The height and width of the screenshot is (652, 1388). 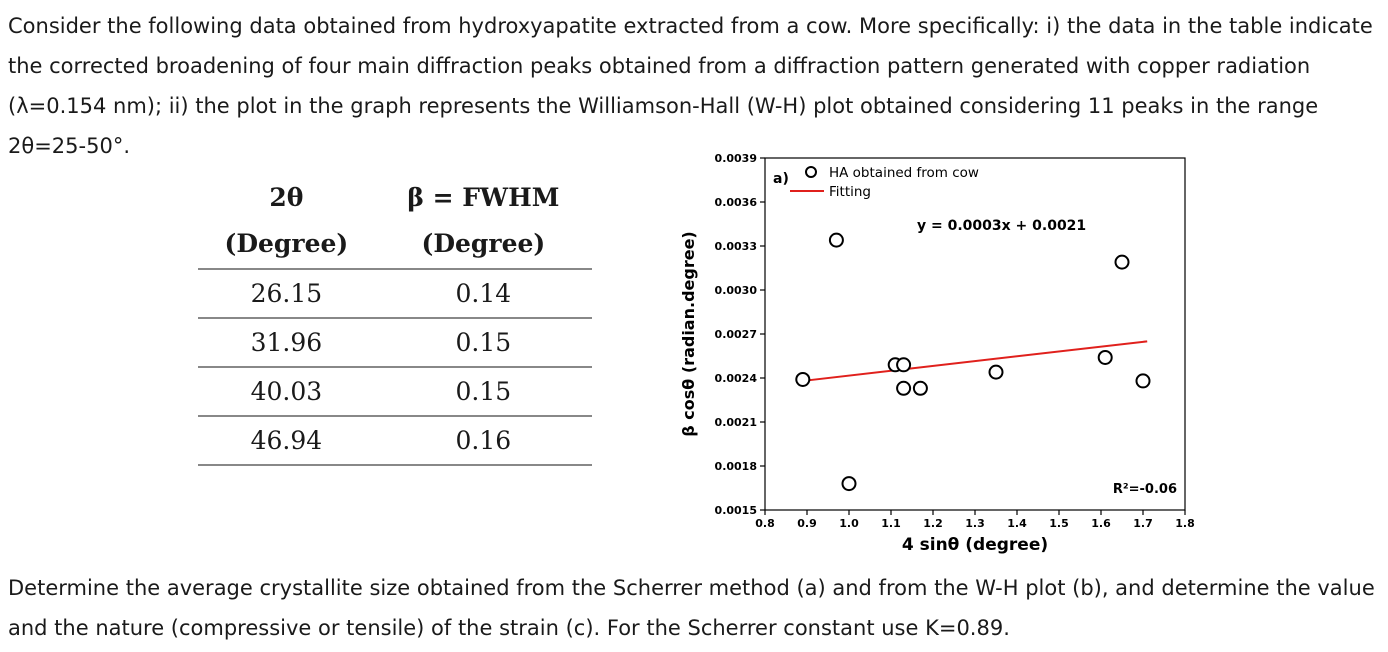 I want to click on table-row: 31.96 0.15, so click(x=395, y=343).